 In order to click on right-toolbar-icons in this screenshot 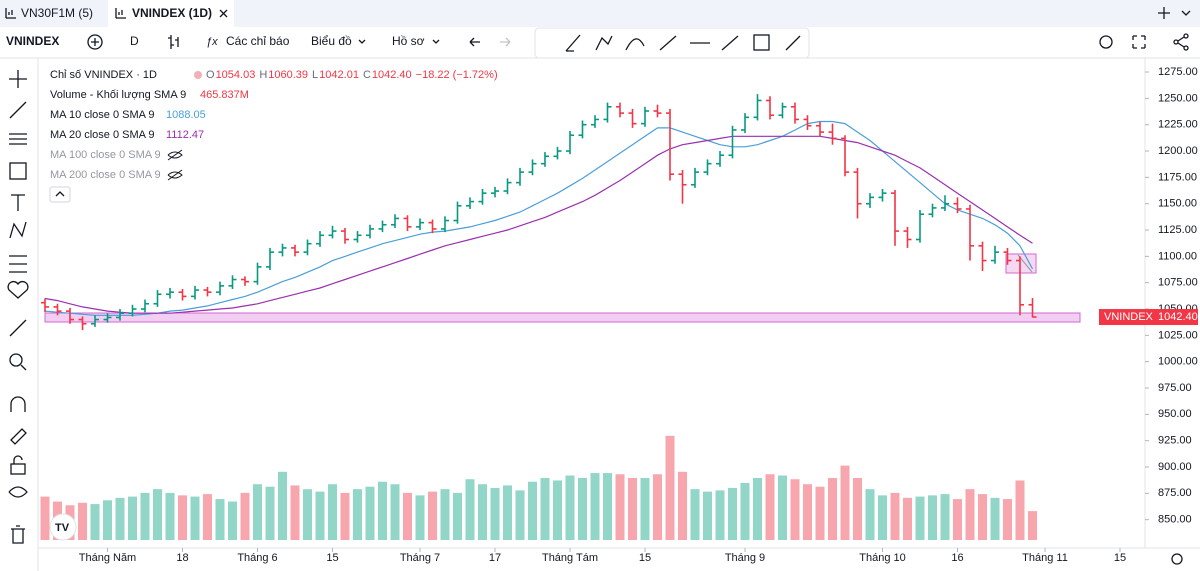, I will do `click(1144, 42)`.